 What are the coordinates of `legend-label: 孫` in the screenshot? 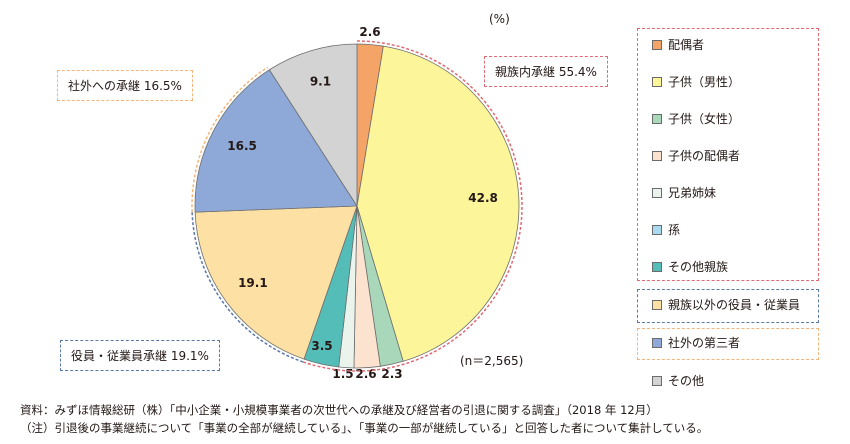 It's located at (674, 230).